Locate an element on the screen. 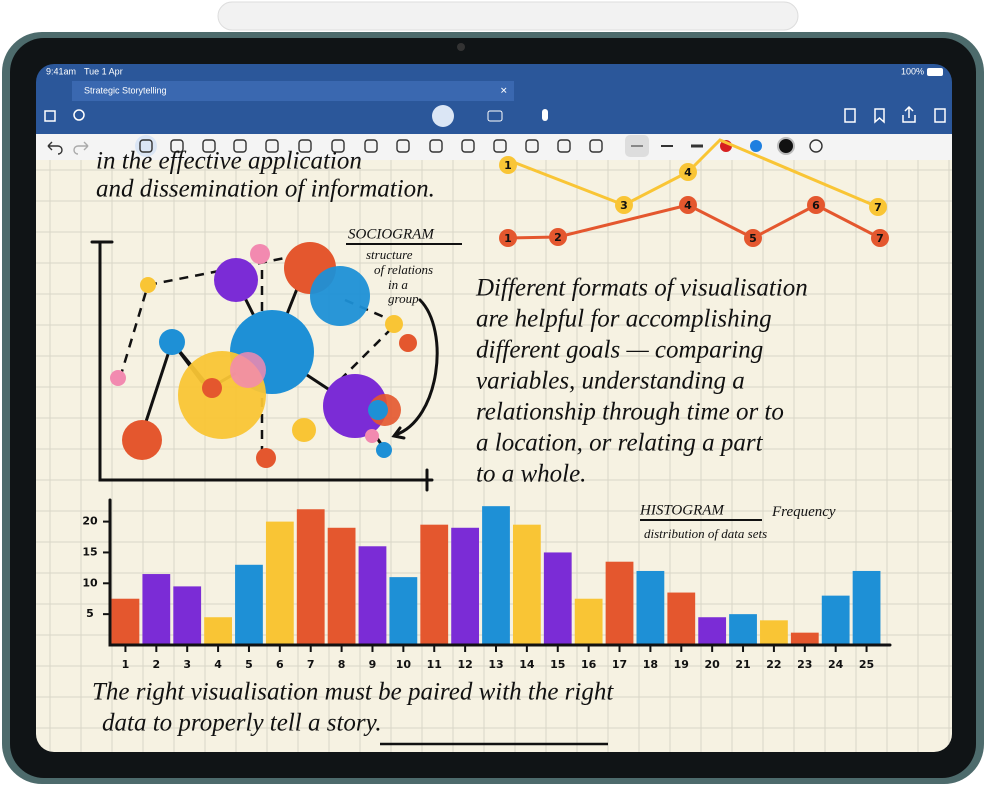 This screenshot has height=788, width=986. keyboard-button is located at coordinates (495, 116).